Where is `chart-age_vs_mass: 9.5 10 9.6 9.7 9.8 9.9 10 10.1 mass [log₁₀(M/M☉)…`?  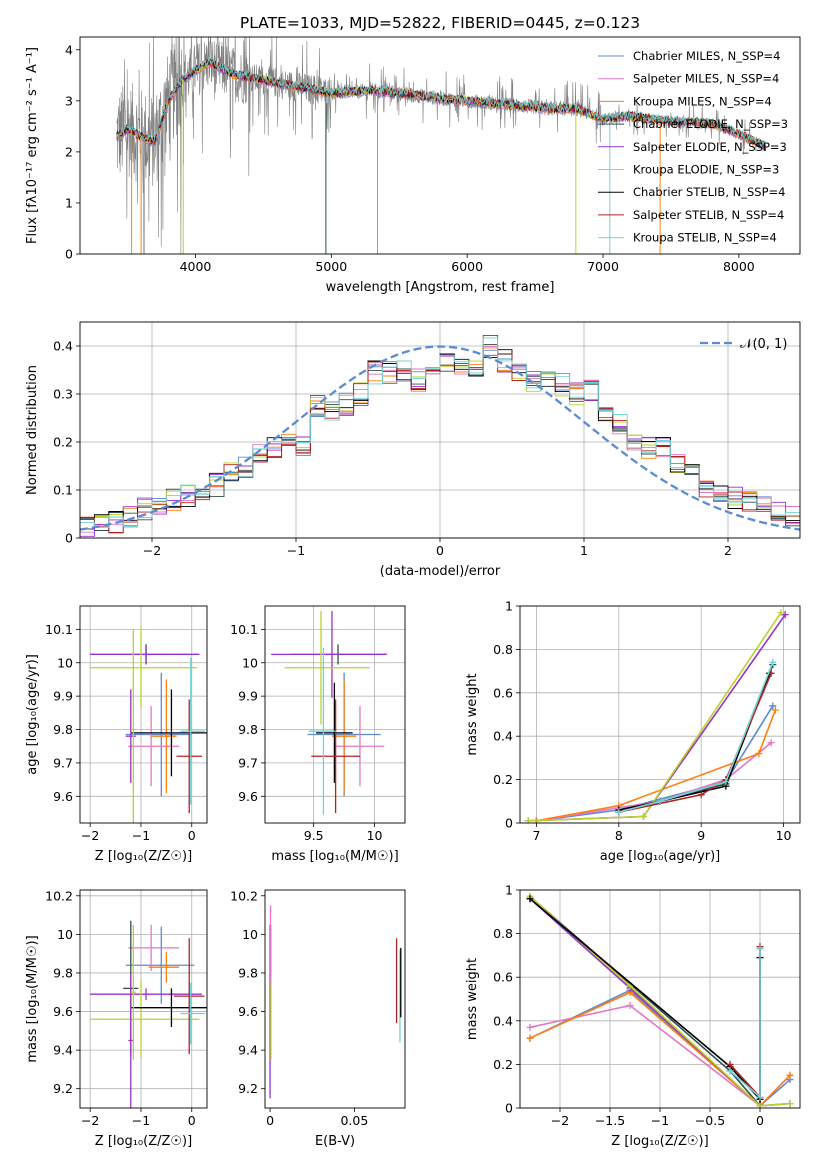 chart-age_vs_mass: 9.5 10 9.6 9.7 9.8 9.9 10 10.1 mass [log₁₀(M/M☉)… is located at coordinates (318, 734).